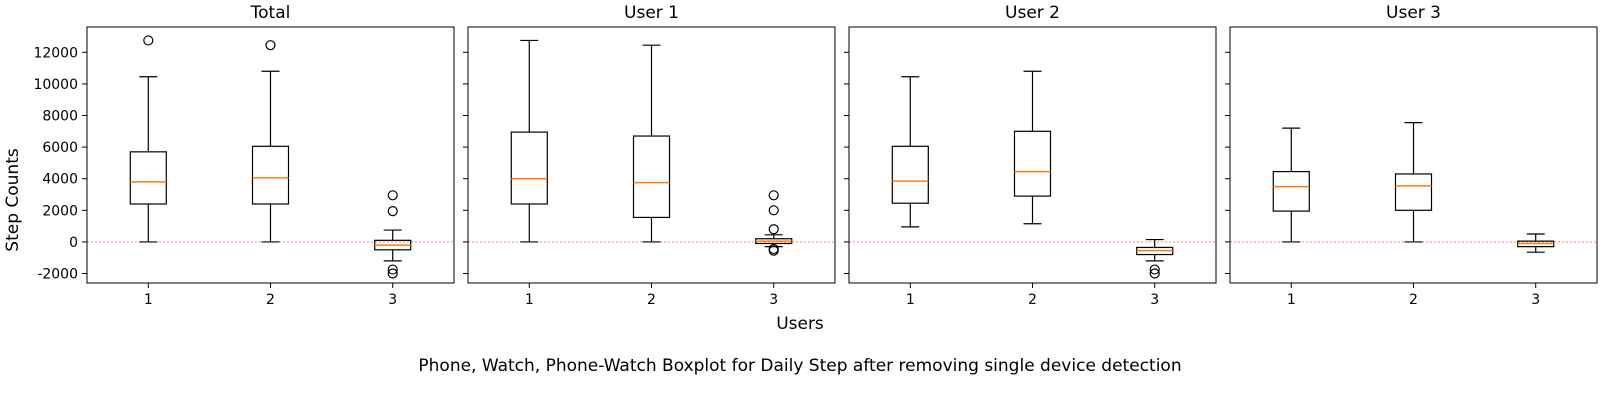 The height and width of the screenshot is (400, 1600). Describe the element at coordinates (55, 85) in the screenshot. I see `y-tick-label: 10000` at that location.